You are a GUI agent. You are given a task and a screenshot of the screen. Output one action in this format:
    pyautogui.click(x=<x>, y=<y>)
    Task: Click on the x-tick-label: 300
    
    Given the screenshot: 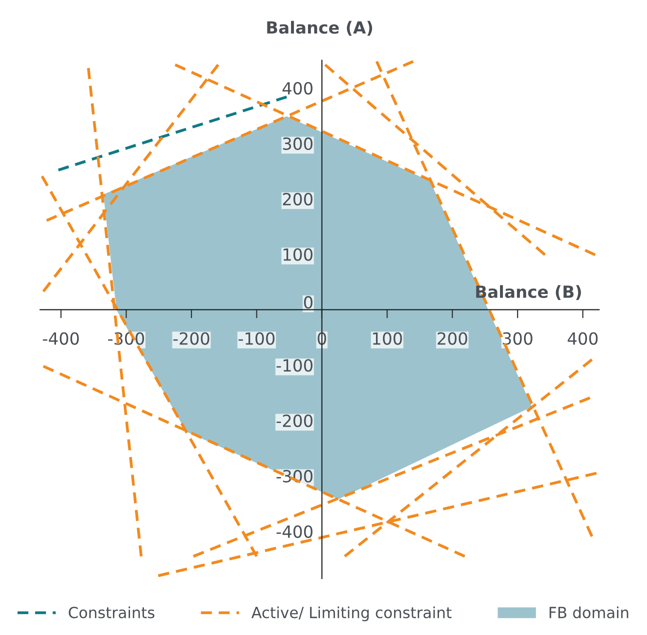 What is the action you would take?
    pyautogui.click(x=517, y=338)
    